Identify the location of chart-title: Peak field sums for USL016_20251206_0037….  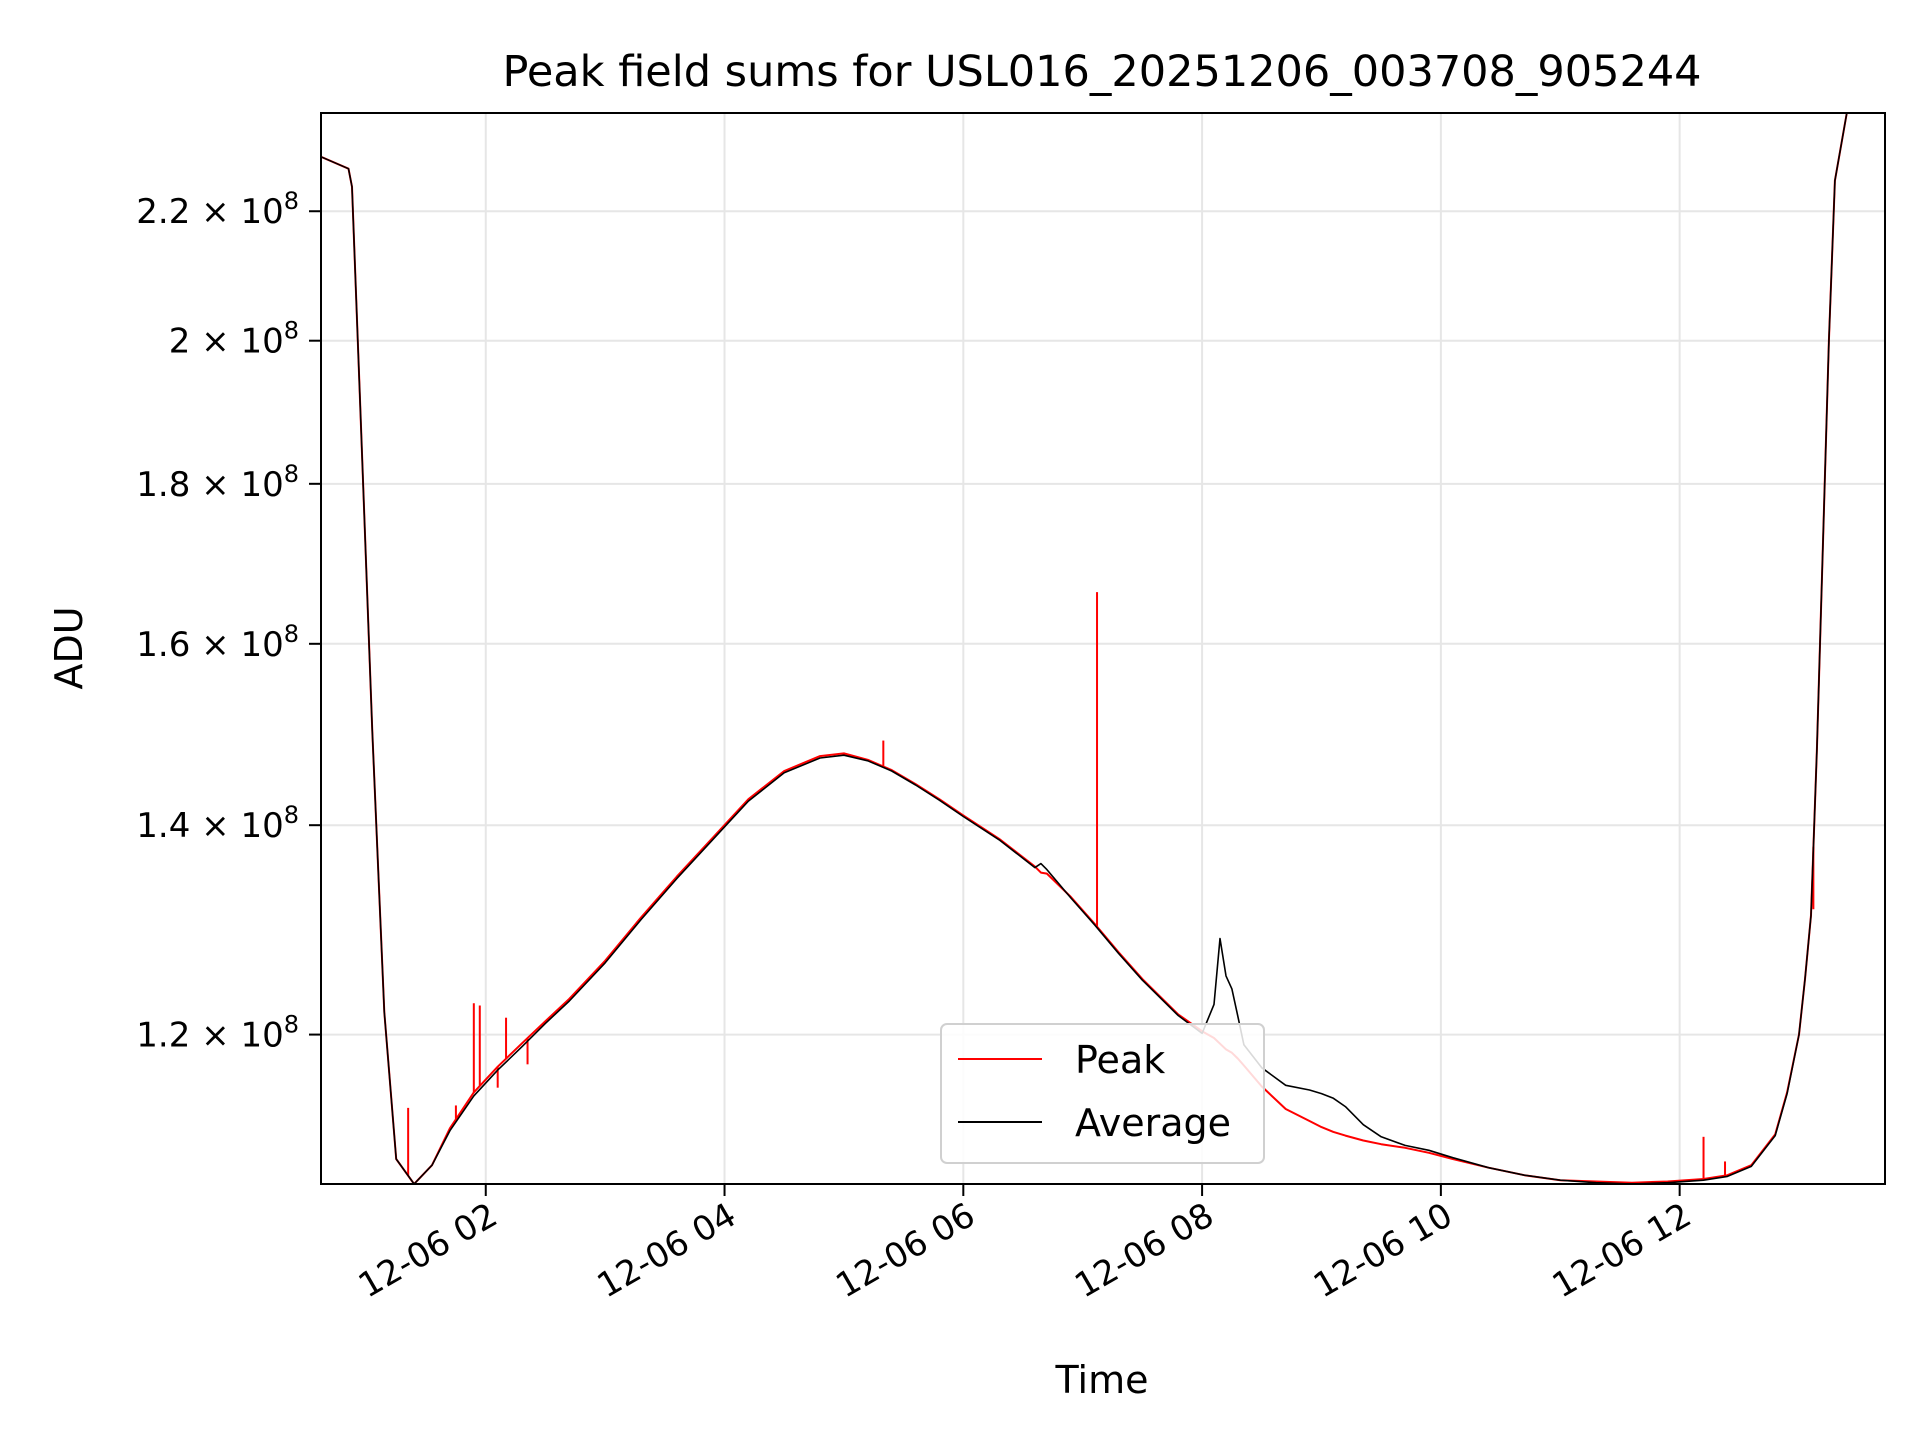
(1101, 72).